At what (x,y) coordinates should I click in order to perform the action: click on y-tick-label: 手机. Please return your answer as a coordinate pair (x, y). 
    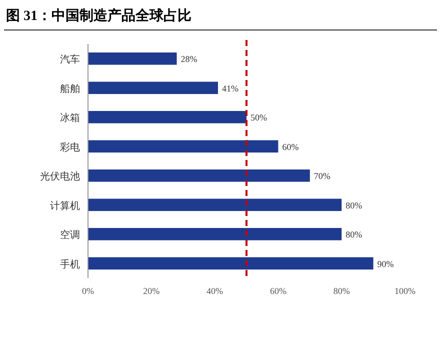
    Looking at the image, I should click on (70, 264).